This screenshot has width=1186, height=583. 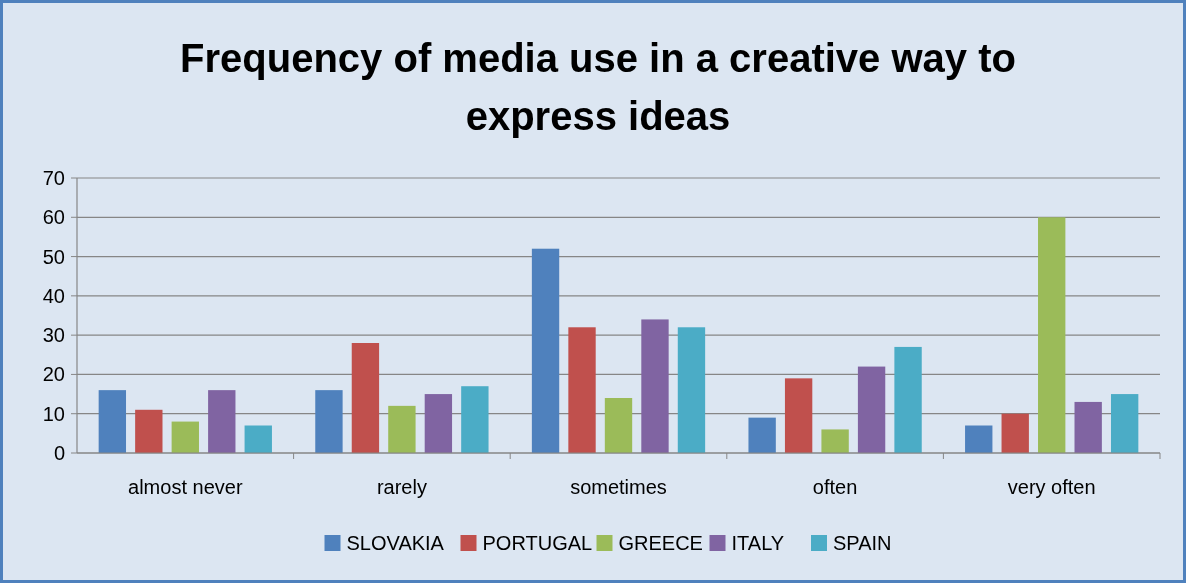 What do you see at coordinates (53, 256) in the screenshot?
I see `y-tick-label: 50` at bounding box center [53, 256].